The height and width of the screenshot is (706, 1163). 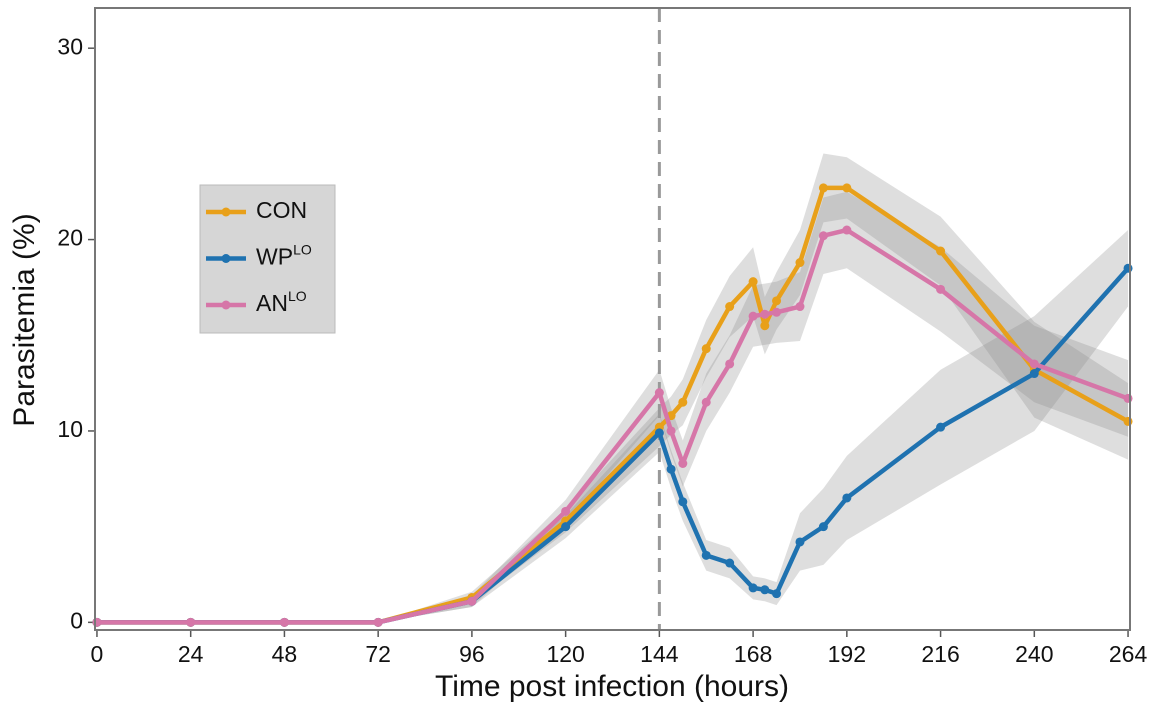 I want to click on y-tick-label: 30, so click(x=70, y=46).